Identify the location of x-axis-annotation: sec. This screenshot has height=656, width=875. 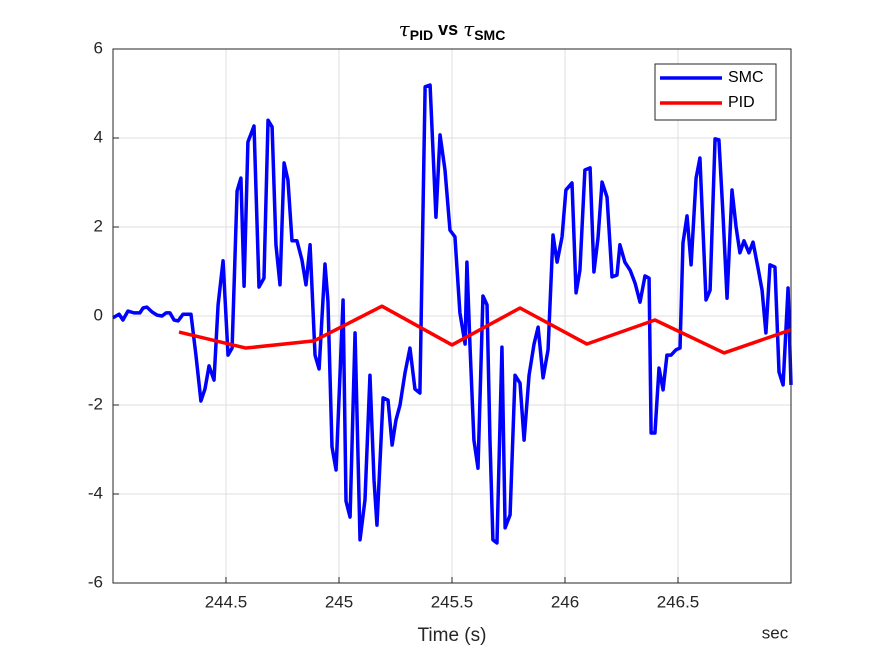
(775, 632).